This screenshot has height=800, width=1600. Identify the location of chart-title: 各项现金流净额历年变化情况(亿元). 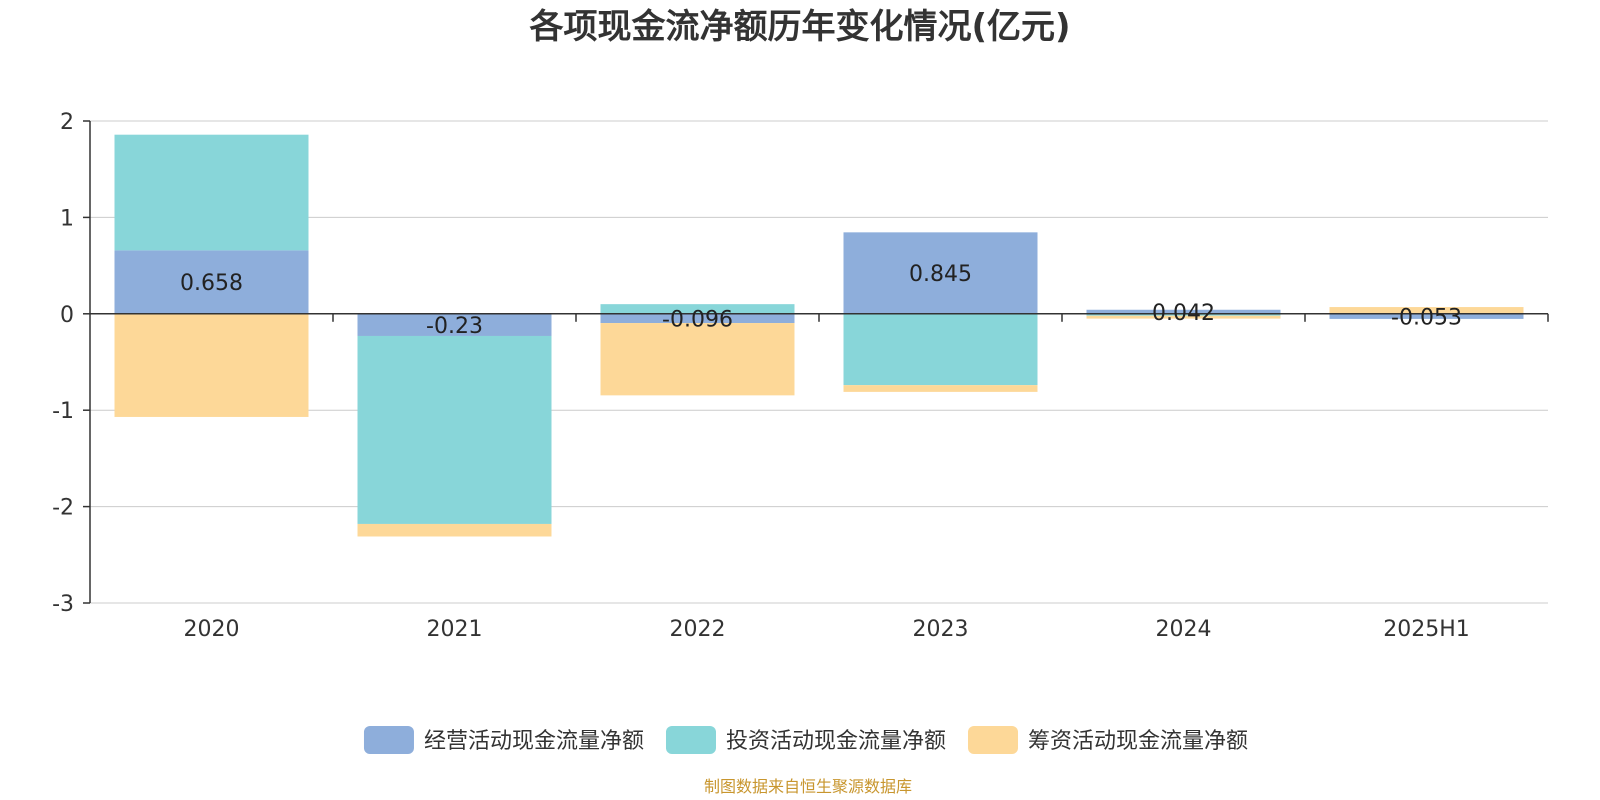
(799, 27).